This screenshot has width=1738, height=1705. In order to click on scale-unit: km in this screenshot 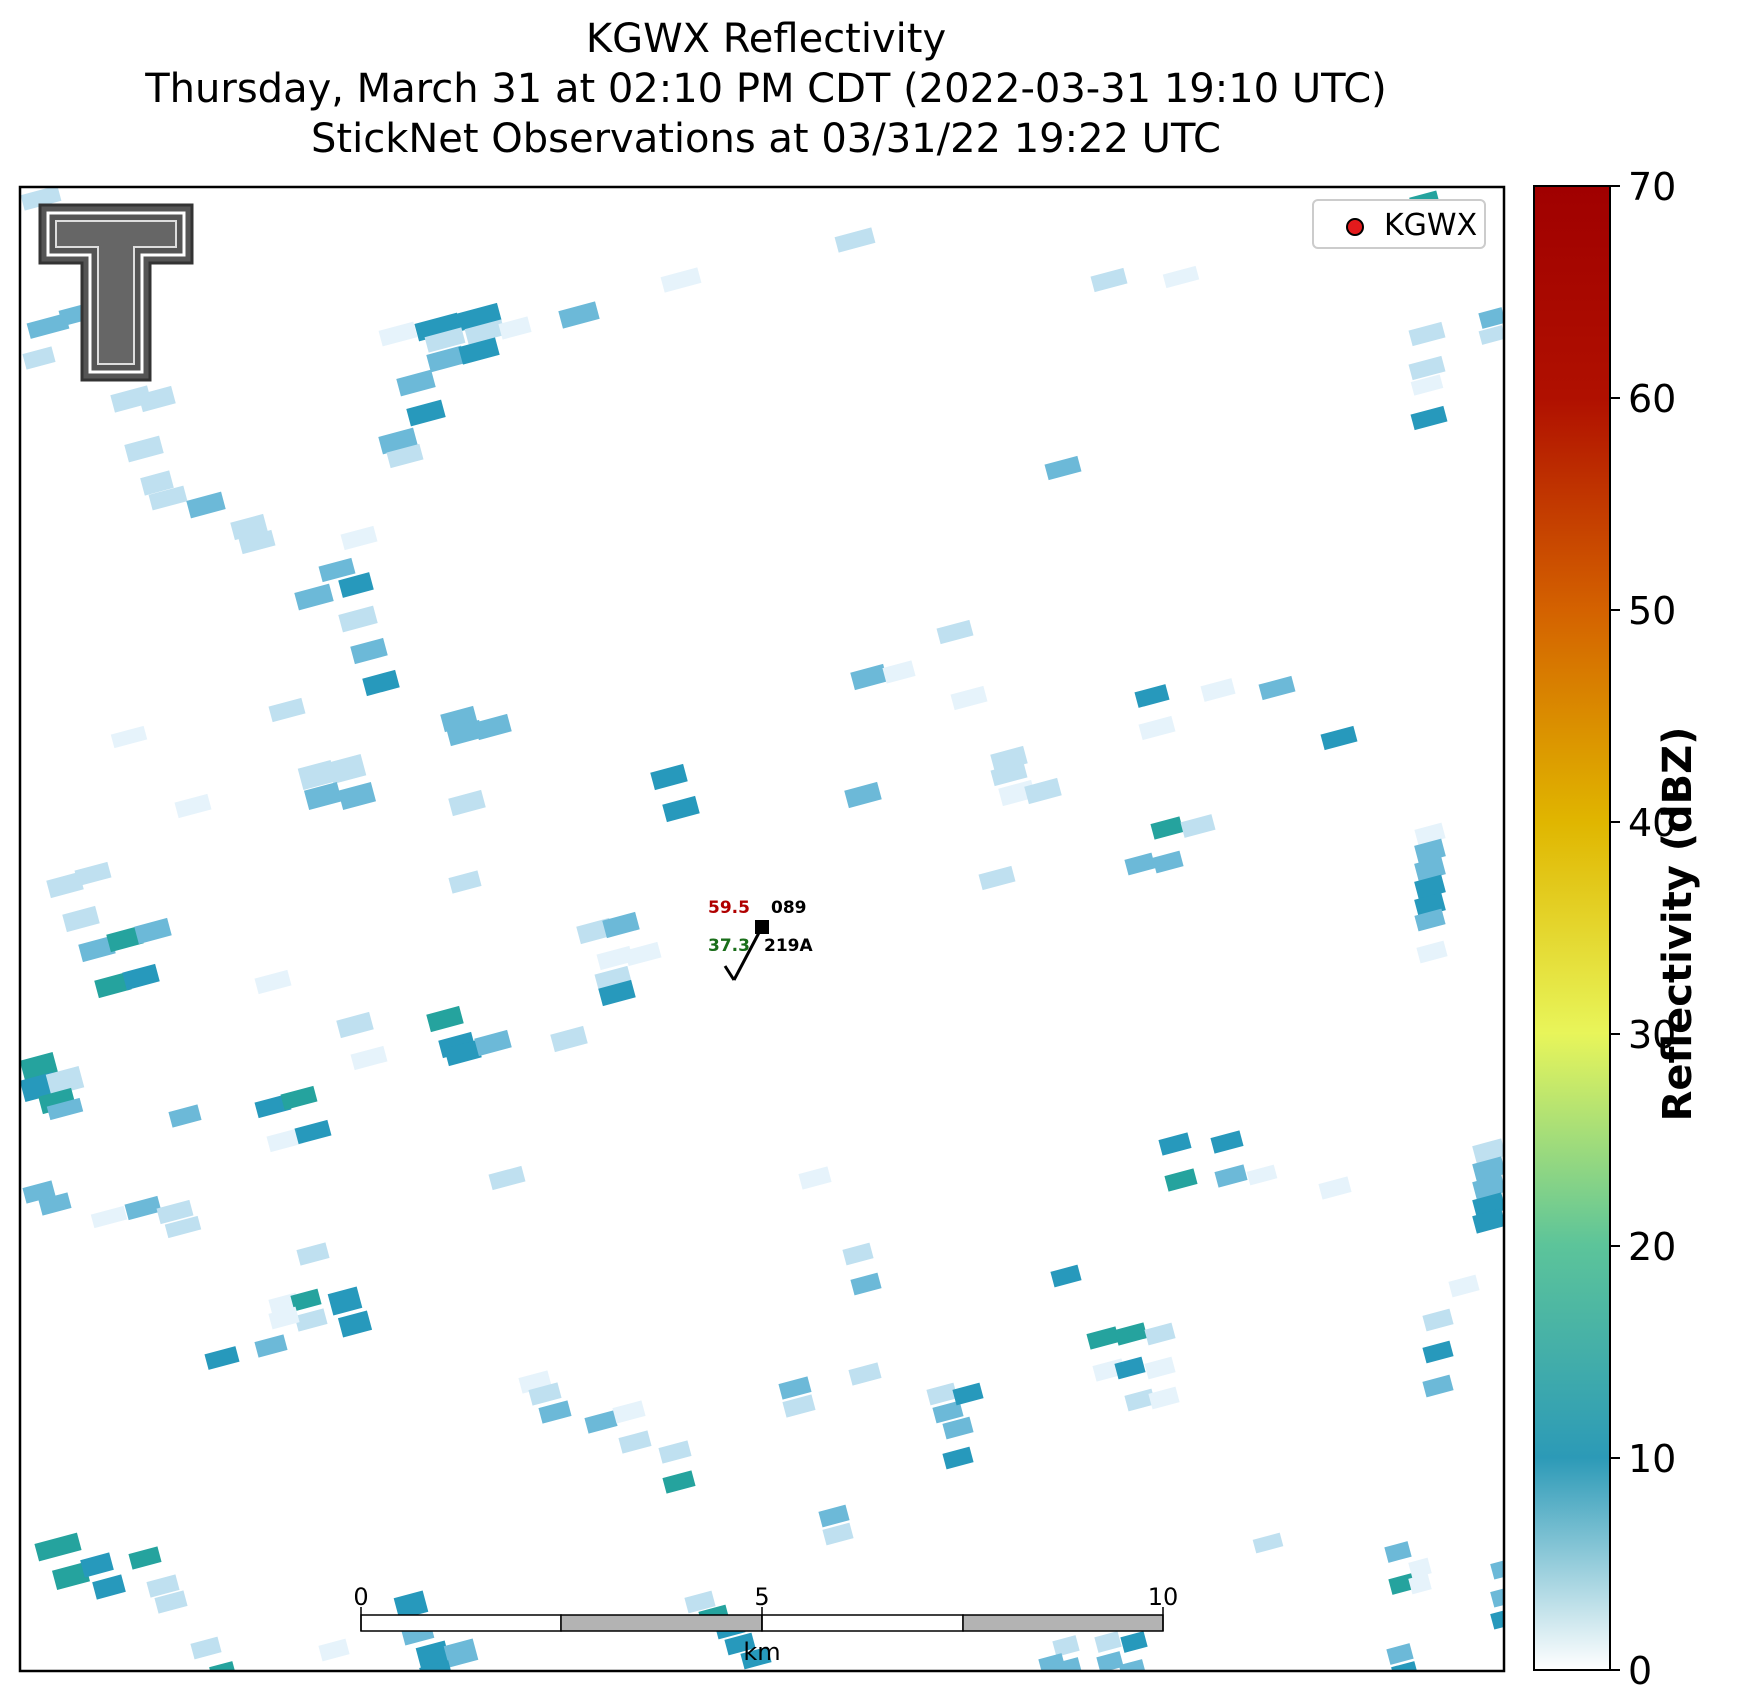, I will do `click(761, 1652)`.